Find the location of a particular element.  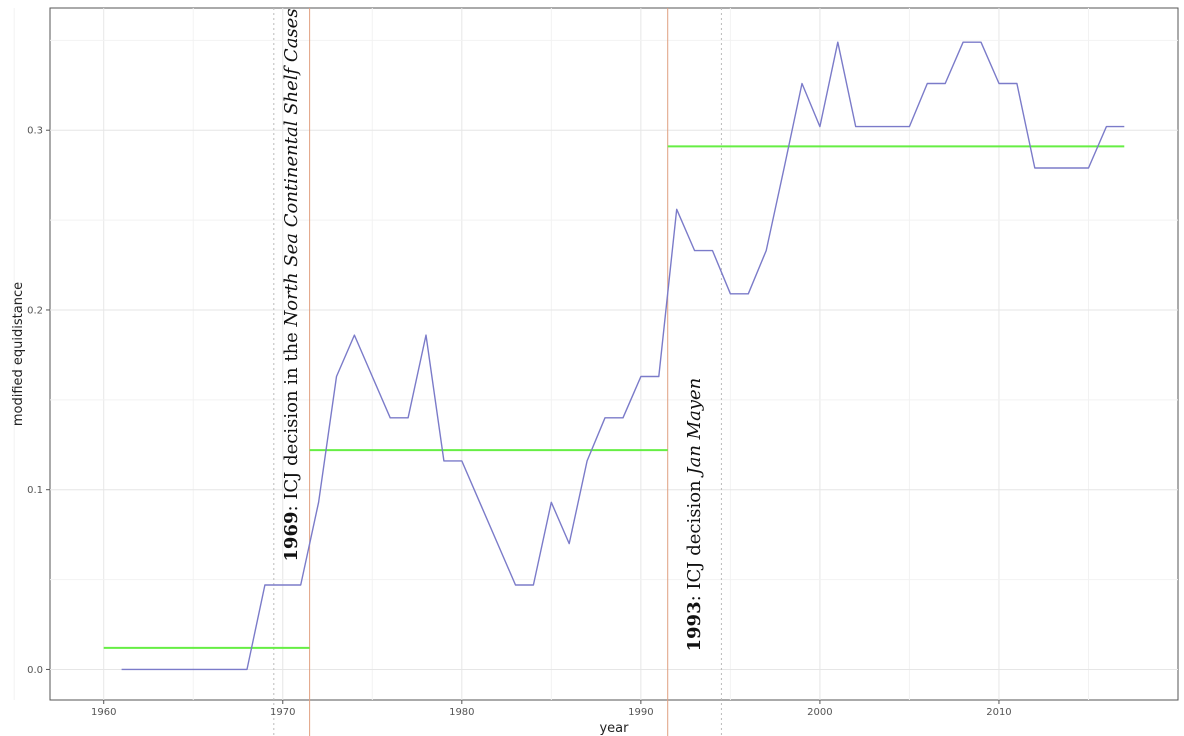

x-tick-label-5: 2010 is located at coordinates (998, 712).